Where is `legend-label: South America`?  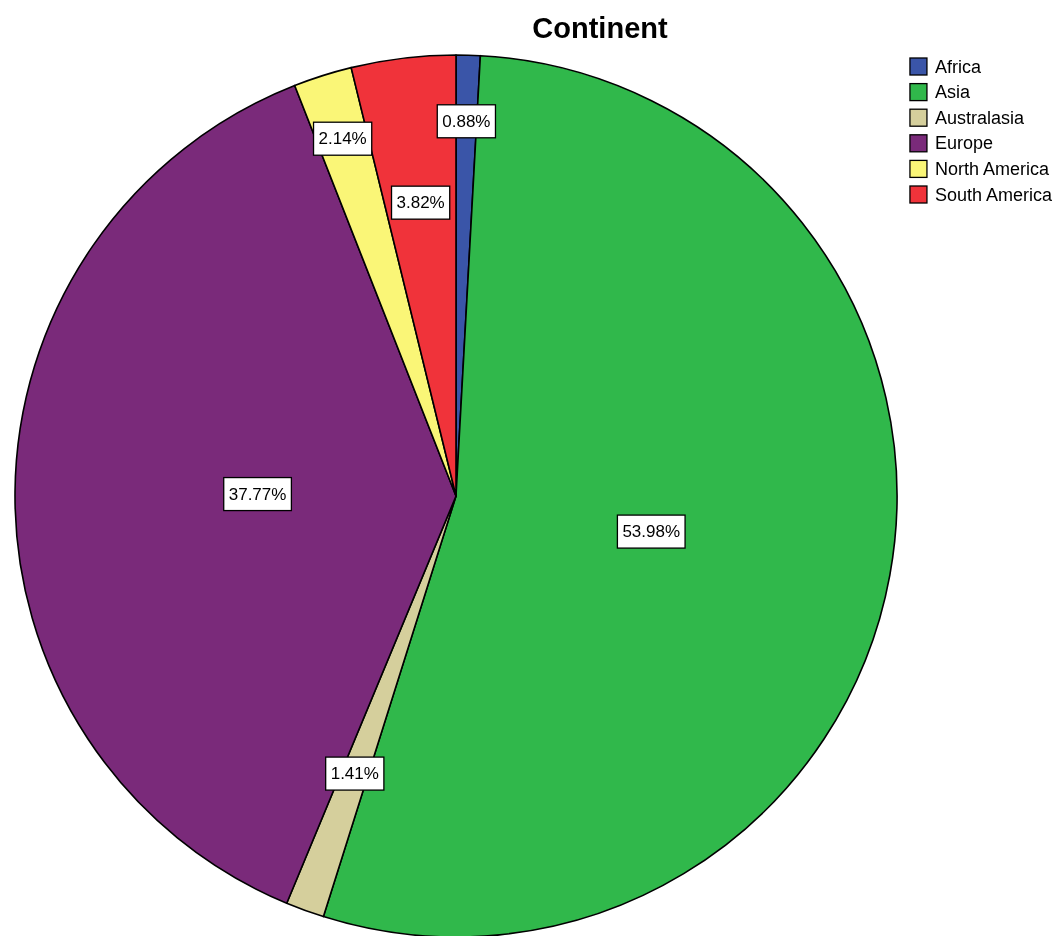
legend-label: South America is located at coordinates (993, 194).